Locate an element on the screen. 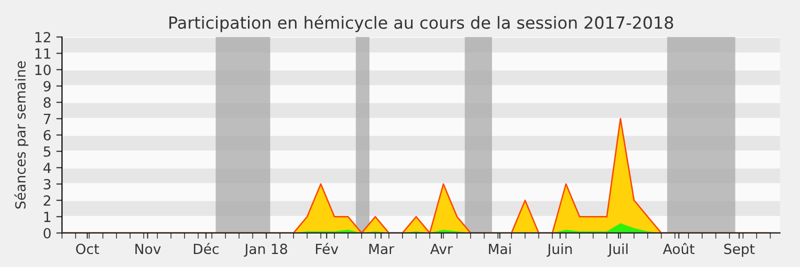  y-tick-label: 7 is located at coordinates (47, 119).